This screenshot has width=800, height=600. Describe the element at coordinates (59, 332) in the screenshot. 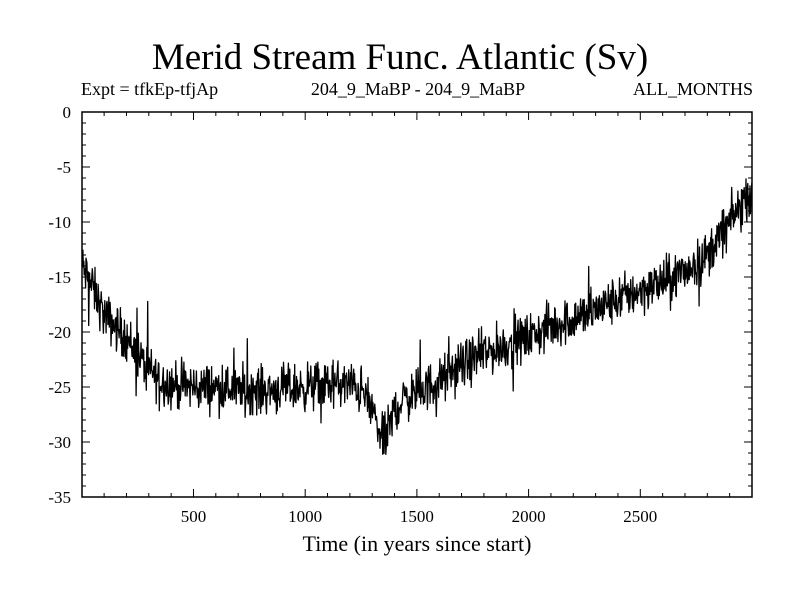

I see `y-tick-label: -20` at that location.